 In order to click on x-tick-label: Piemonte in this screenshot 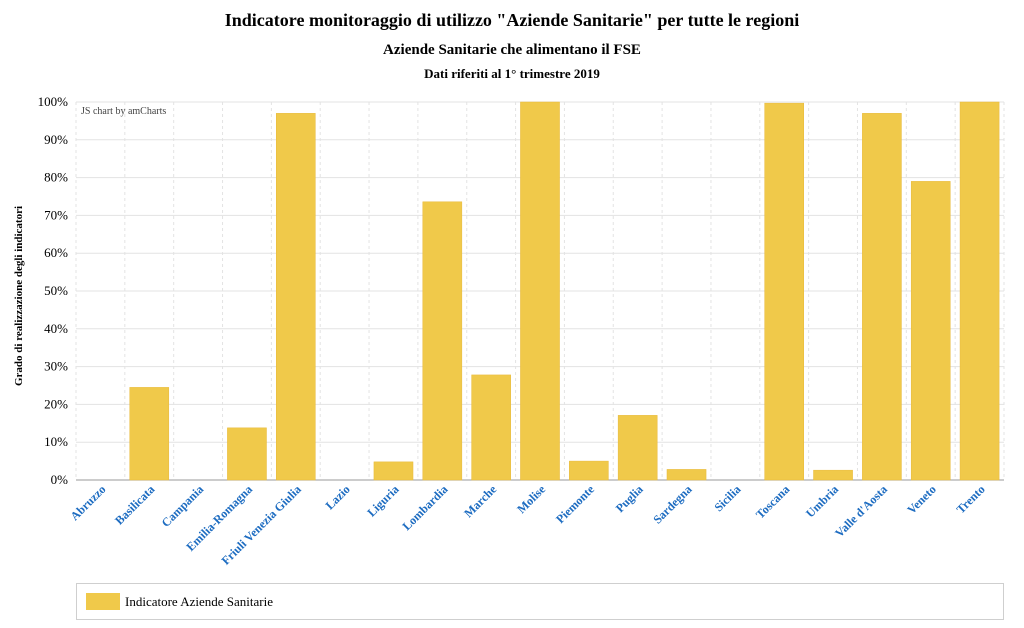, I will do `click(575, 504)`.